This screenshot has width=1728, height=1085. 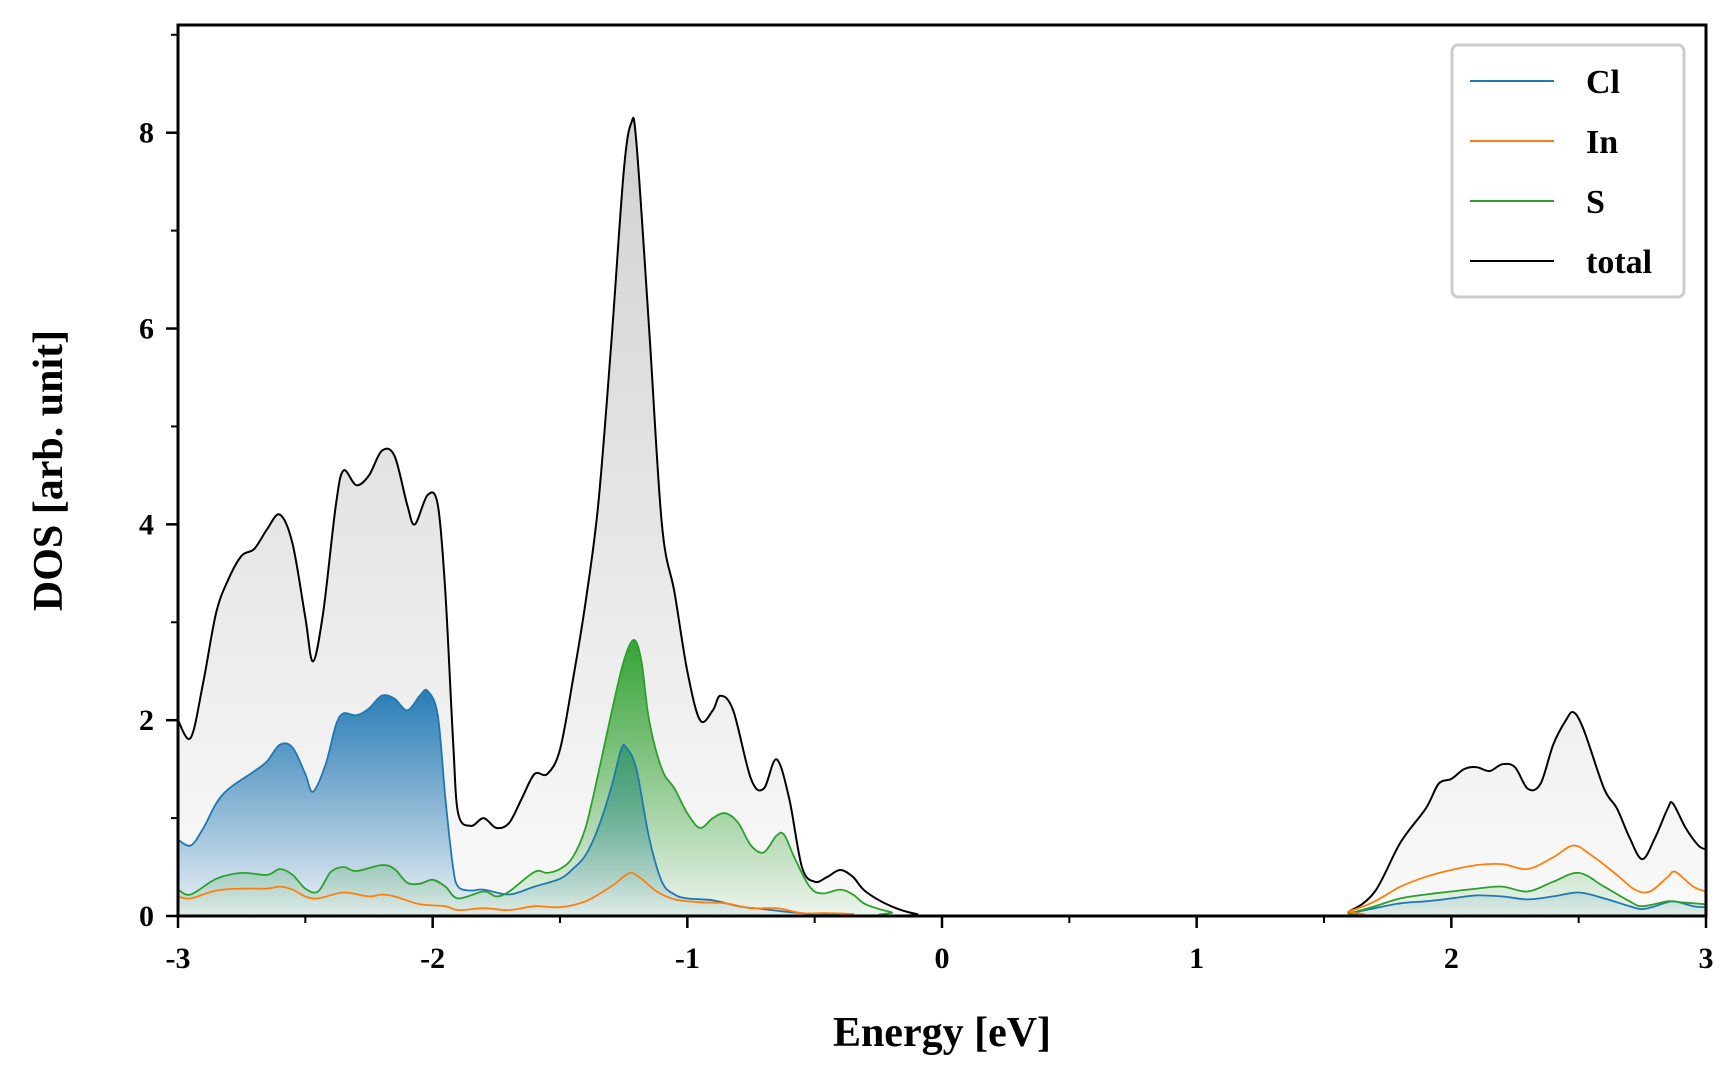 What do you see at coordinates (49, 470) in the screenshot?
I see `y-axis-title: DOS [arb. unit]` at bounding box center [49, 470].